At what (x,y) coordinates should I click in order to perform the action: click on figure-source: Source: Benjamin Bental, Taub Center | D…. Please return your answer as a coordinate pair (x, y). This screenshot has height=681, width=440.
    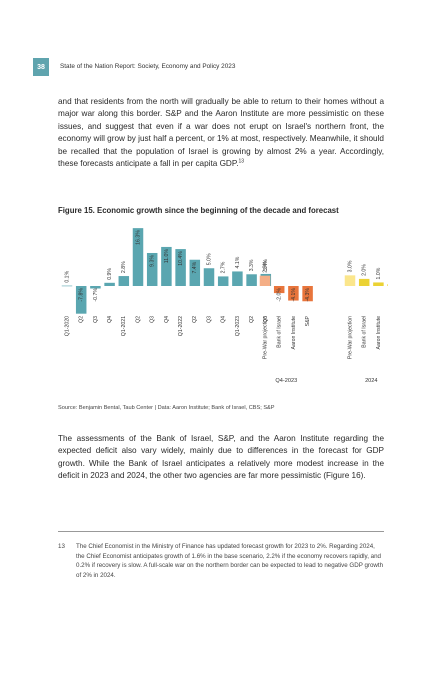
    Looking at the image, I should click on (166, 408).